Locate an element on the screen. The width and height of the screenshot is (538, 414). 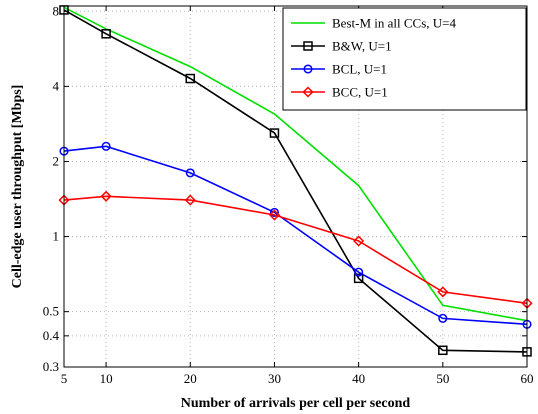
y-tick-label: 4 is located at coordinates (56, 85).